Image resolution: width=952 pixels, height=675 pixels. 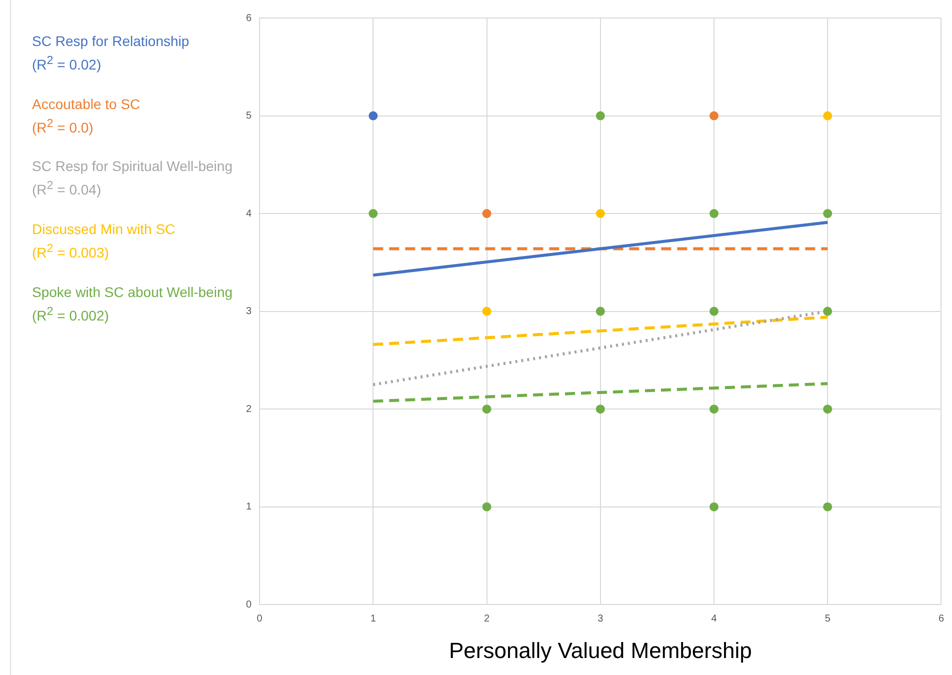 I want to click on x-tick-label: 4, so click(x=714, y=618).